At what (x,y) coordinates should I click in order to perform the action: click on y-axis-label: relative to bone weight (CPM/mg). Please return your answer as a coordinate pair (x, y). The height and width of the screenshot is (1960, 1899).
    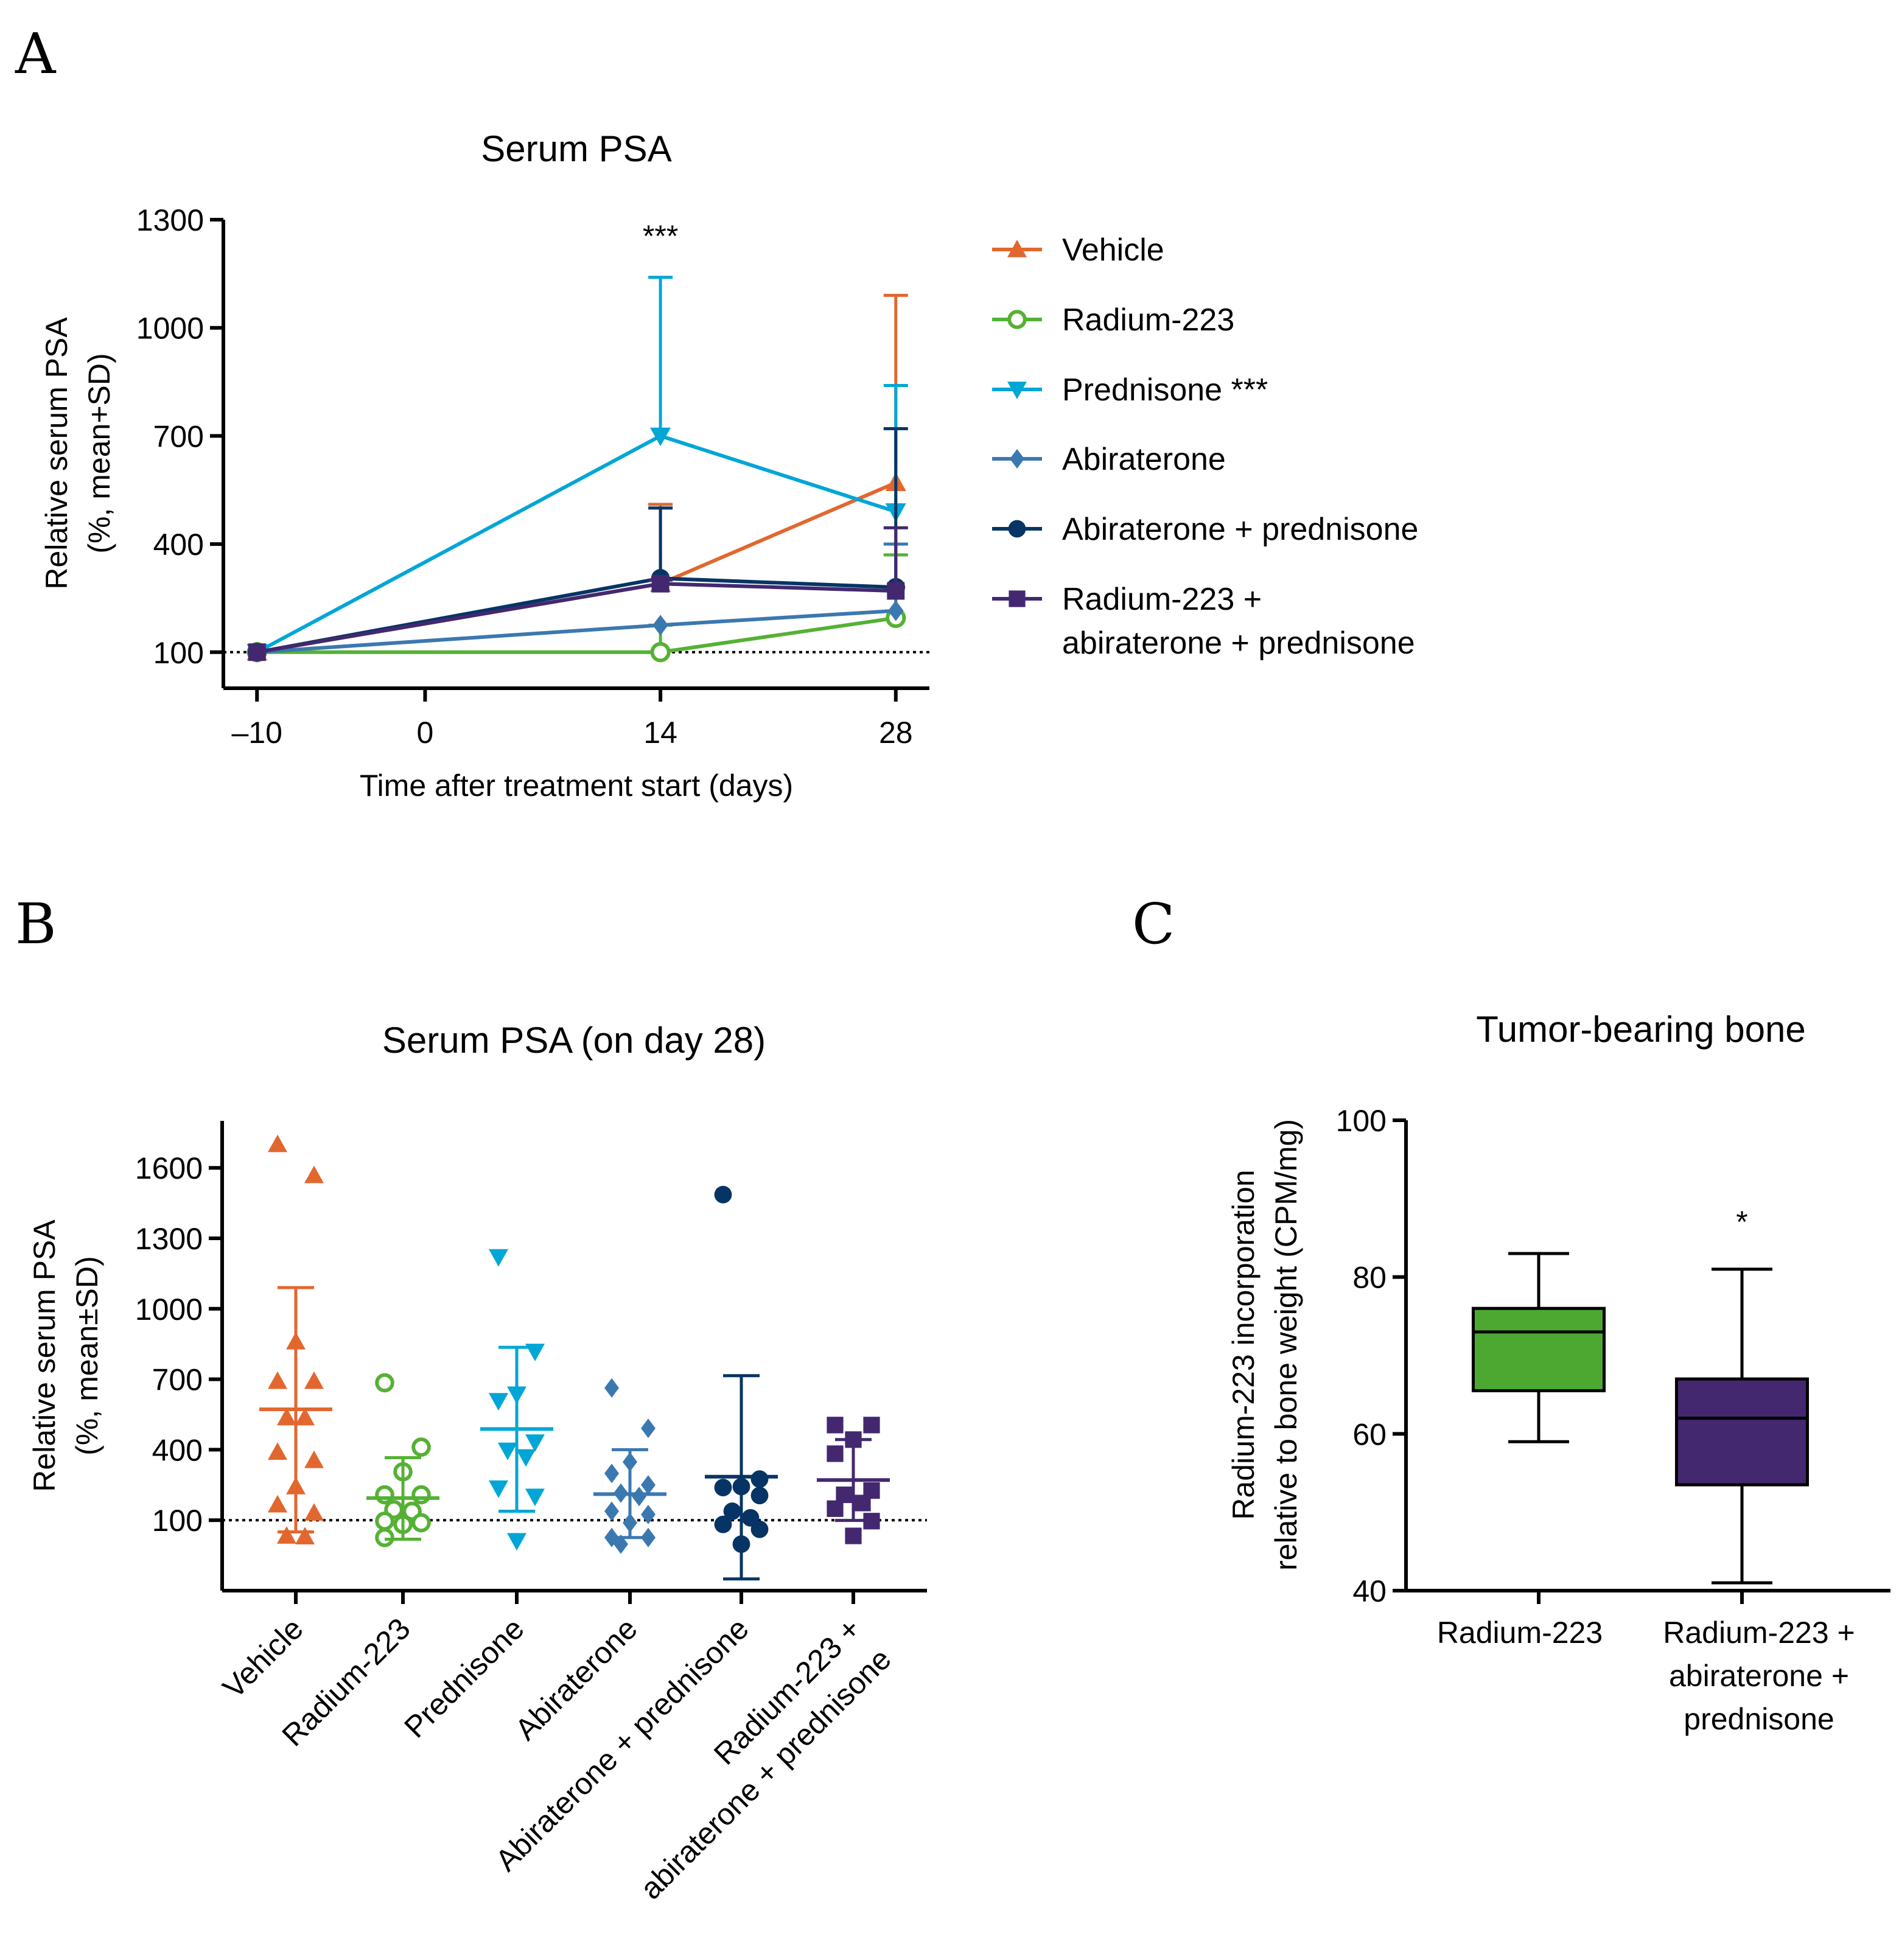
    Looking at the image, I should click on (1286, 1345).